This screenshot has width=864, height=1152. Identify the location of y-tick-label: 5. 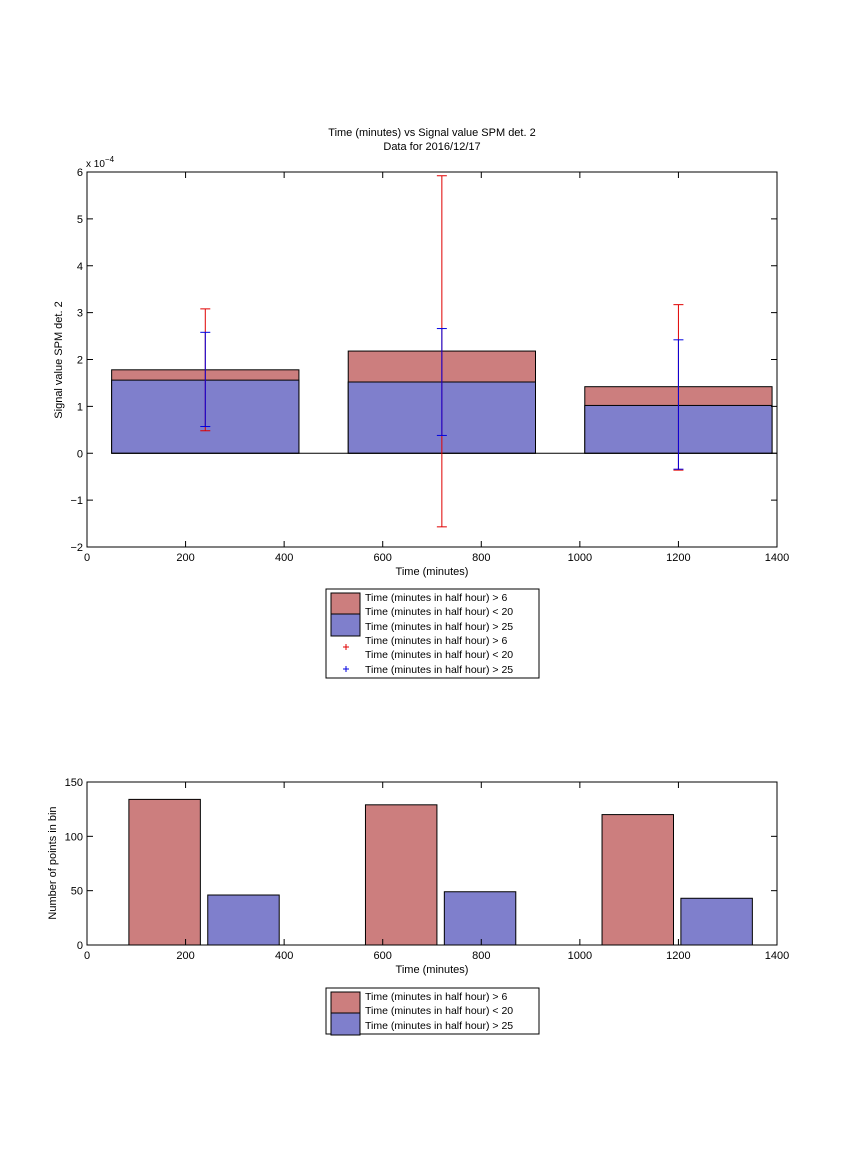
(80, 220).